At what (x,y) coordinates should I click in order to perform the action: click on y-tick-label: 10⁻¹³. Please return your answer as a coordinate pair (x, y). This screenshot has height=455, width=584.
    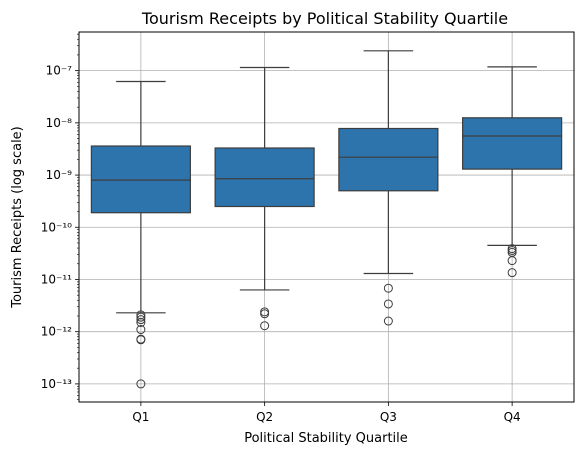
    Looking at the image, I should click on (56, 384).